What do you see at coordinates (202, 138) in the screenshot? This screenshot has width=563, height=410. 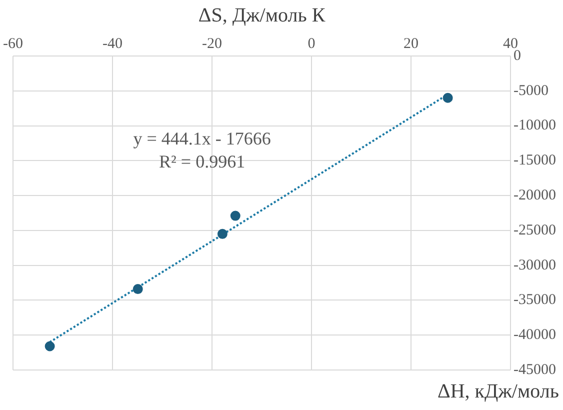 I see `annotation: y = 444.1x - 17666` at bounding box center [202, 138].